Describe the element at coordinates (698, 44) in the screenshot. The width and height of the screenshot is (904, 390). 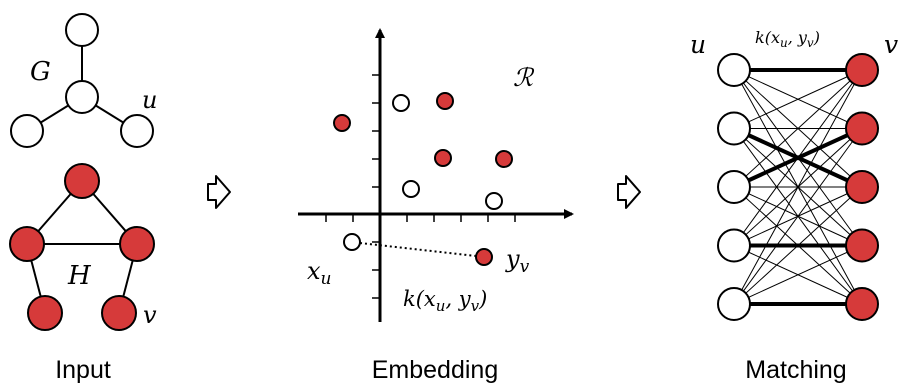
I see `matching-u-label: u` at that location.